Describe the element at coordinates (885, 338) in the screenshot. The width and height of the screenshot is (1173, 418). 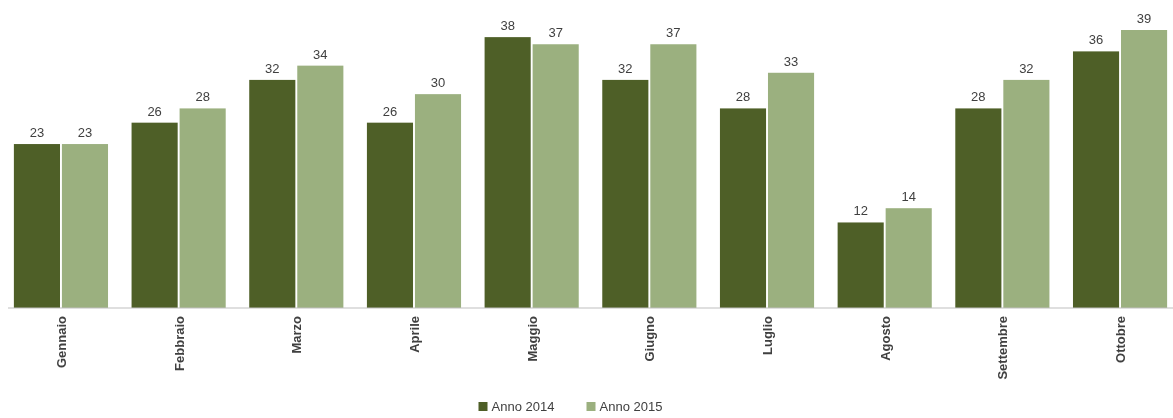
I see `x-tick-label: Agosto` at that location.